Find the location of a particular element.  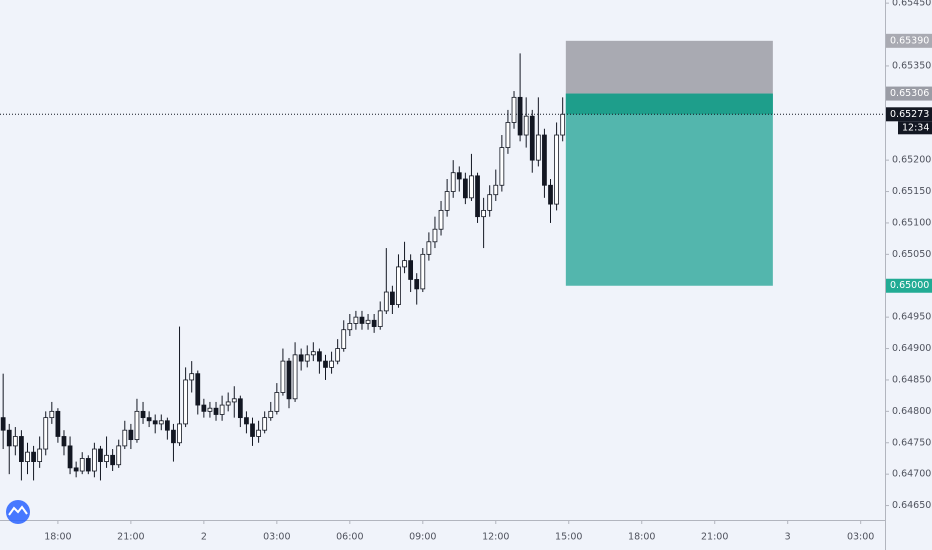

y-tick-label: 0.64650 is located at coordinates (911, 505).